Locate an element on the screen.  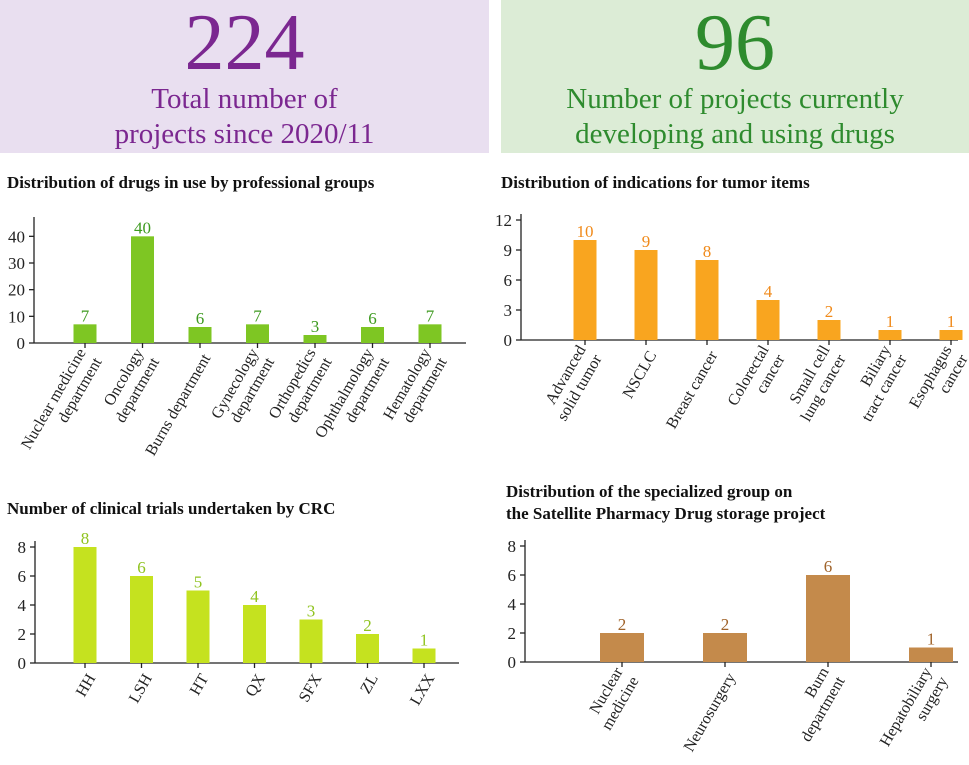
category-label: HT is located at coordinates (199, 684).